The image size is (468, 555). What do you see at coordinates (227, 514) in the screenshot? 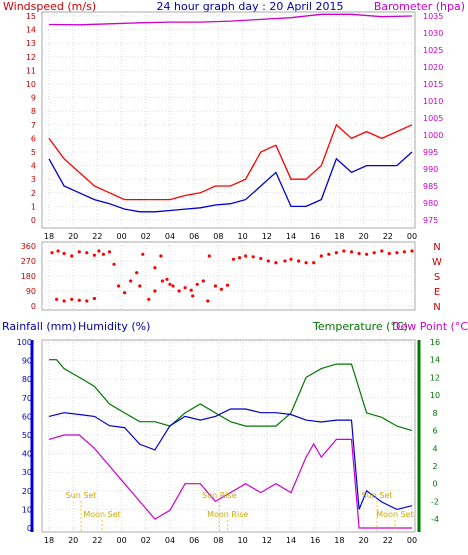
I see `event-annotation: Moon Rise` at bounding box center [227, 514].